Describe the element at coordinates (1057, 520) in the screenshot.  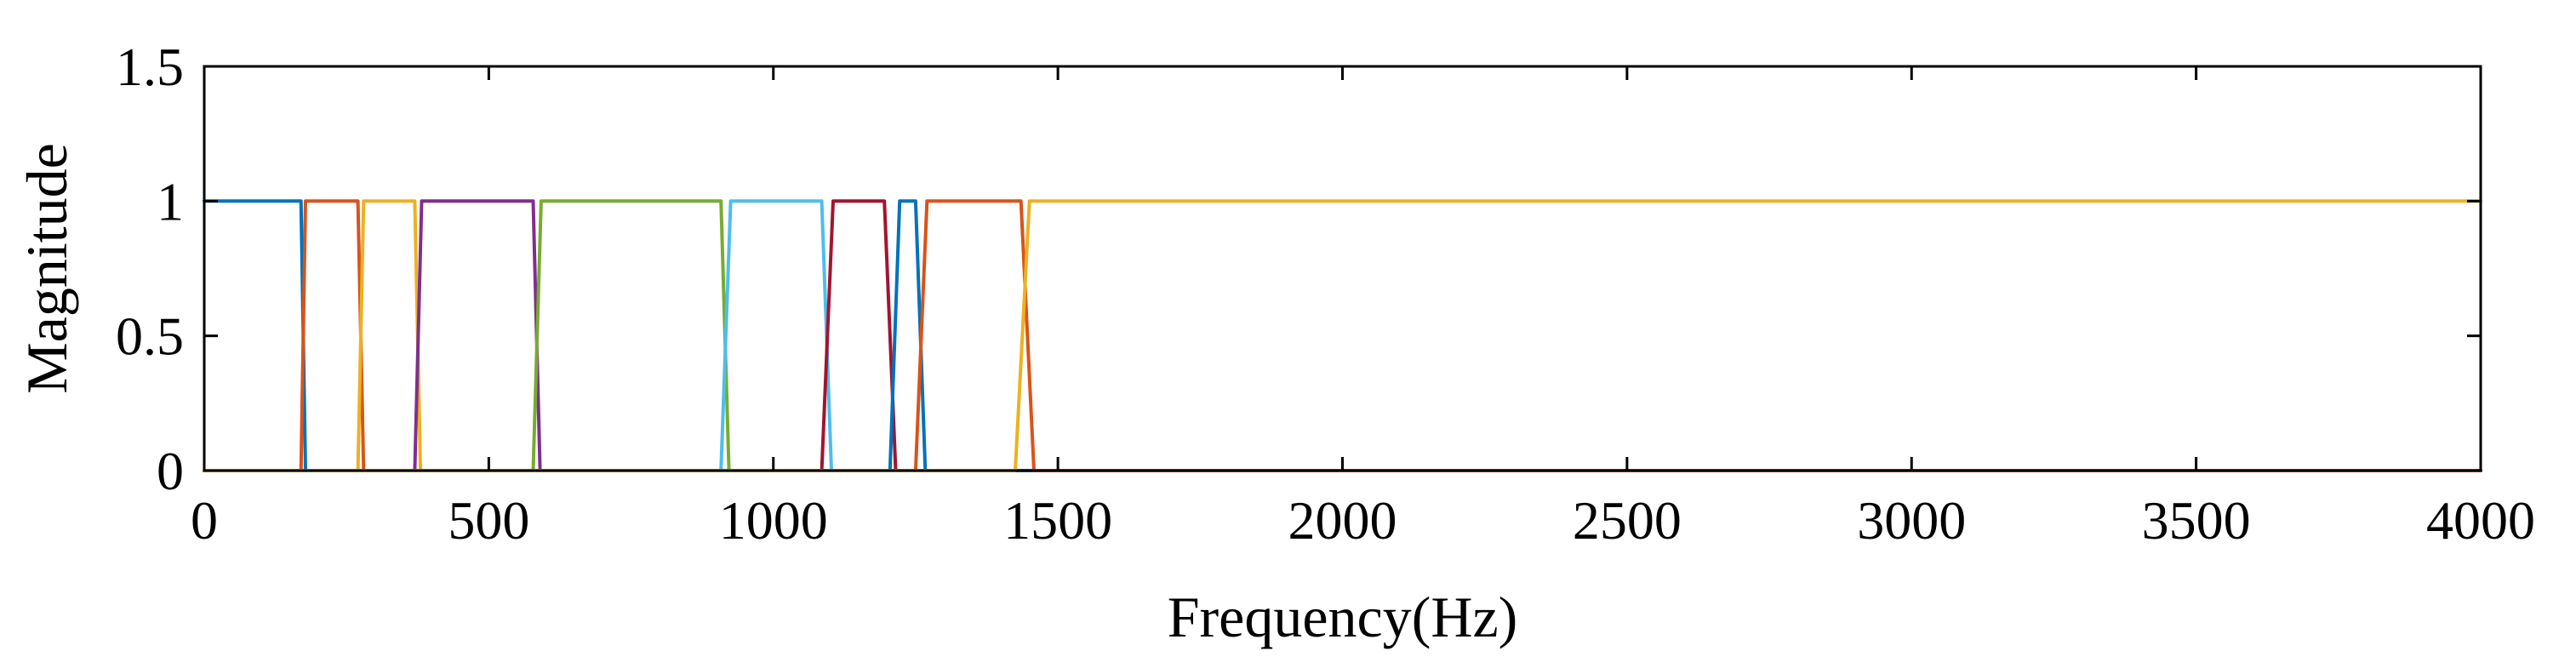
I see `x-tick-label: 1500` at that location.